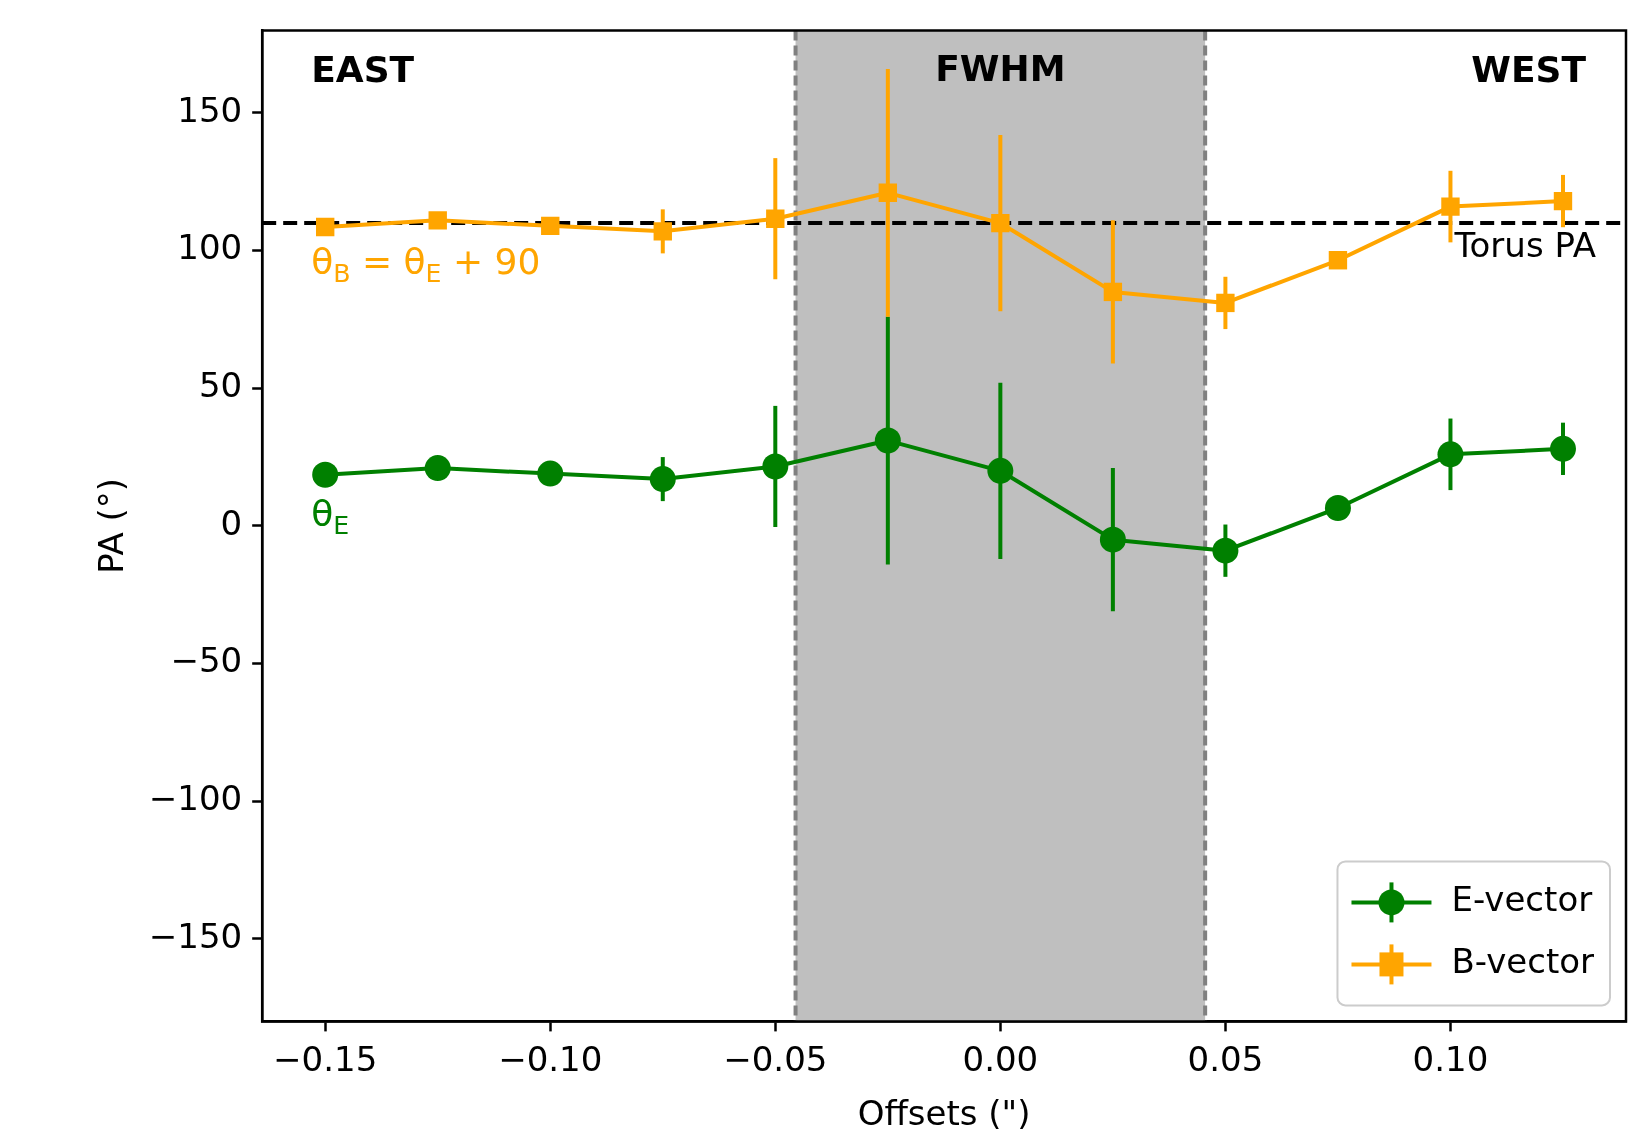 Image resolution: width=1639 pixels, height=1141 pixels. Describe the element at coordinates (195, 935) in the screenshot. I see `y-tick-label: −150` at that location.